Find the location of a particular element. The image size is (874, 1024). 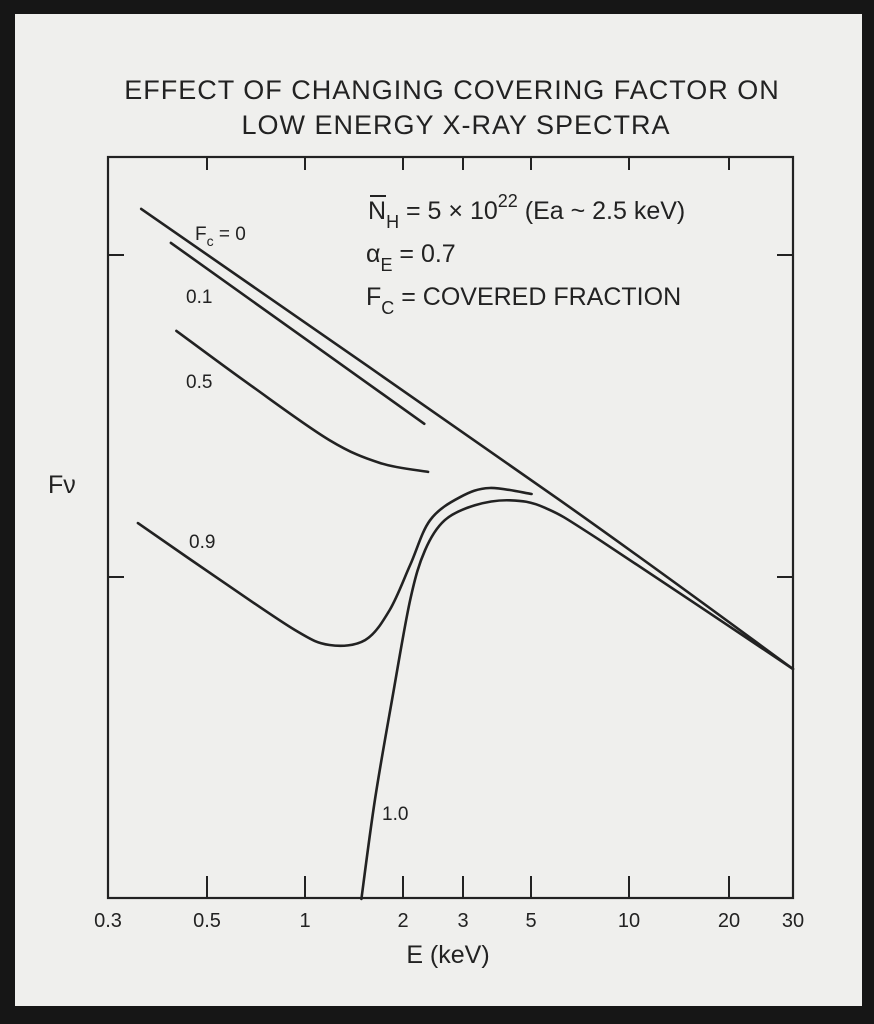

series-label-0.5: 0.5 is located at coordinates (199, 382).